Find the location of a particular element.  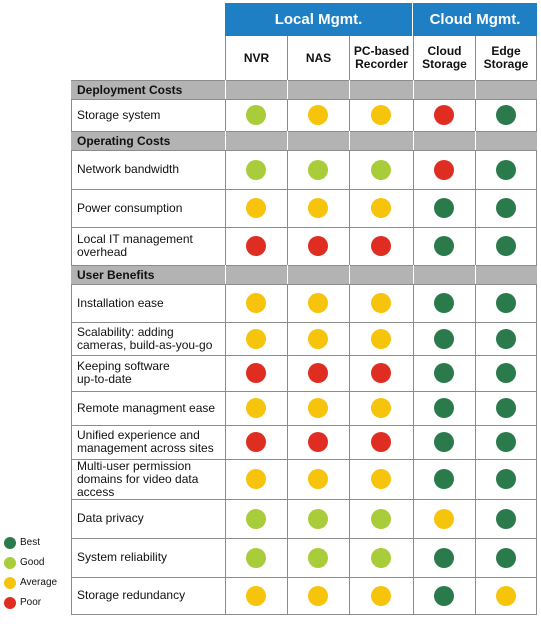

row-label: Local IT management overhead is located at coordinates (135, 245).